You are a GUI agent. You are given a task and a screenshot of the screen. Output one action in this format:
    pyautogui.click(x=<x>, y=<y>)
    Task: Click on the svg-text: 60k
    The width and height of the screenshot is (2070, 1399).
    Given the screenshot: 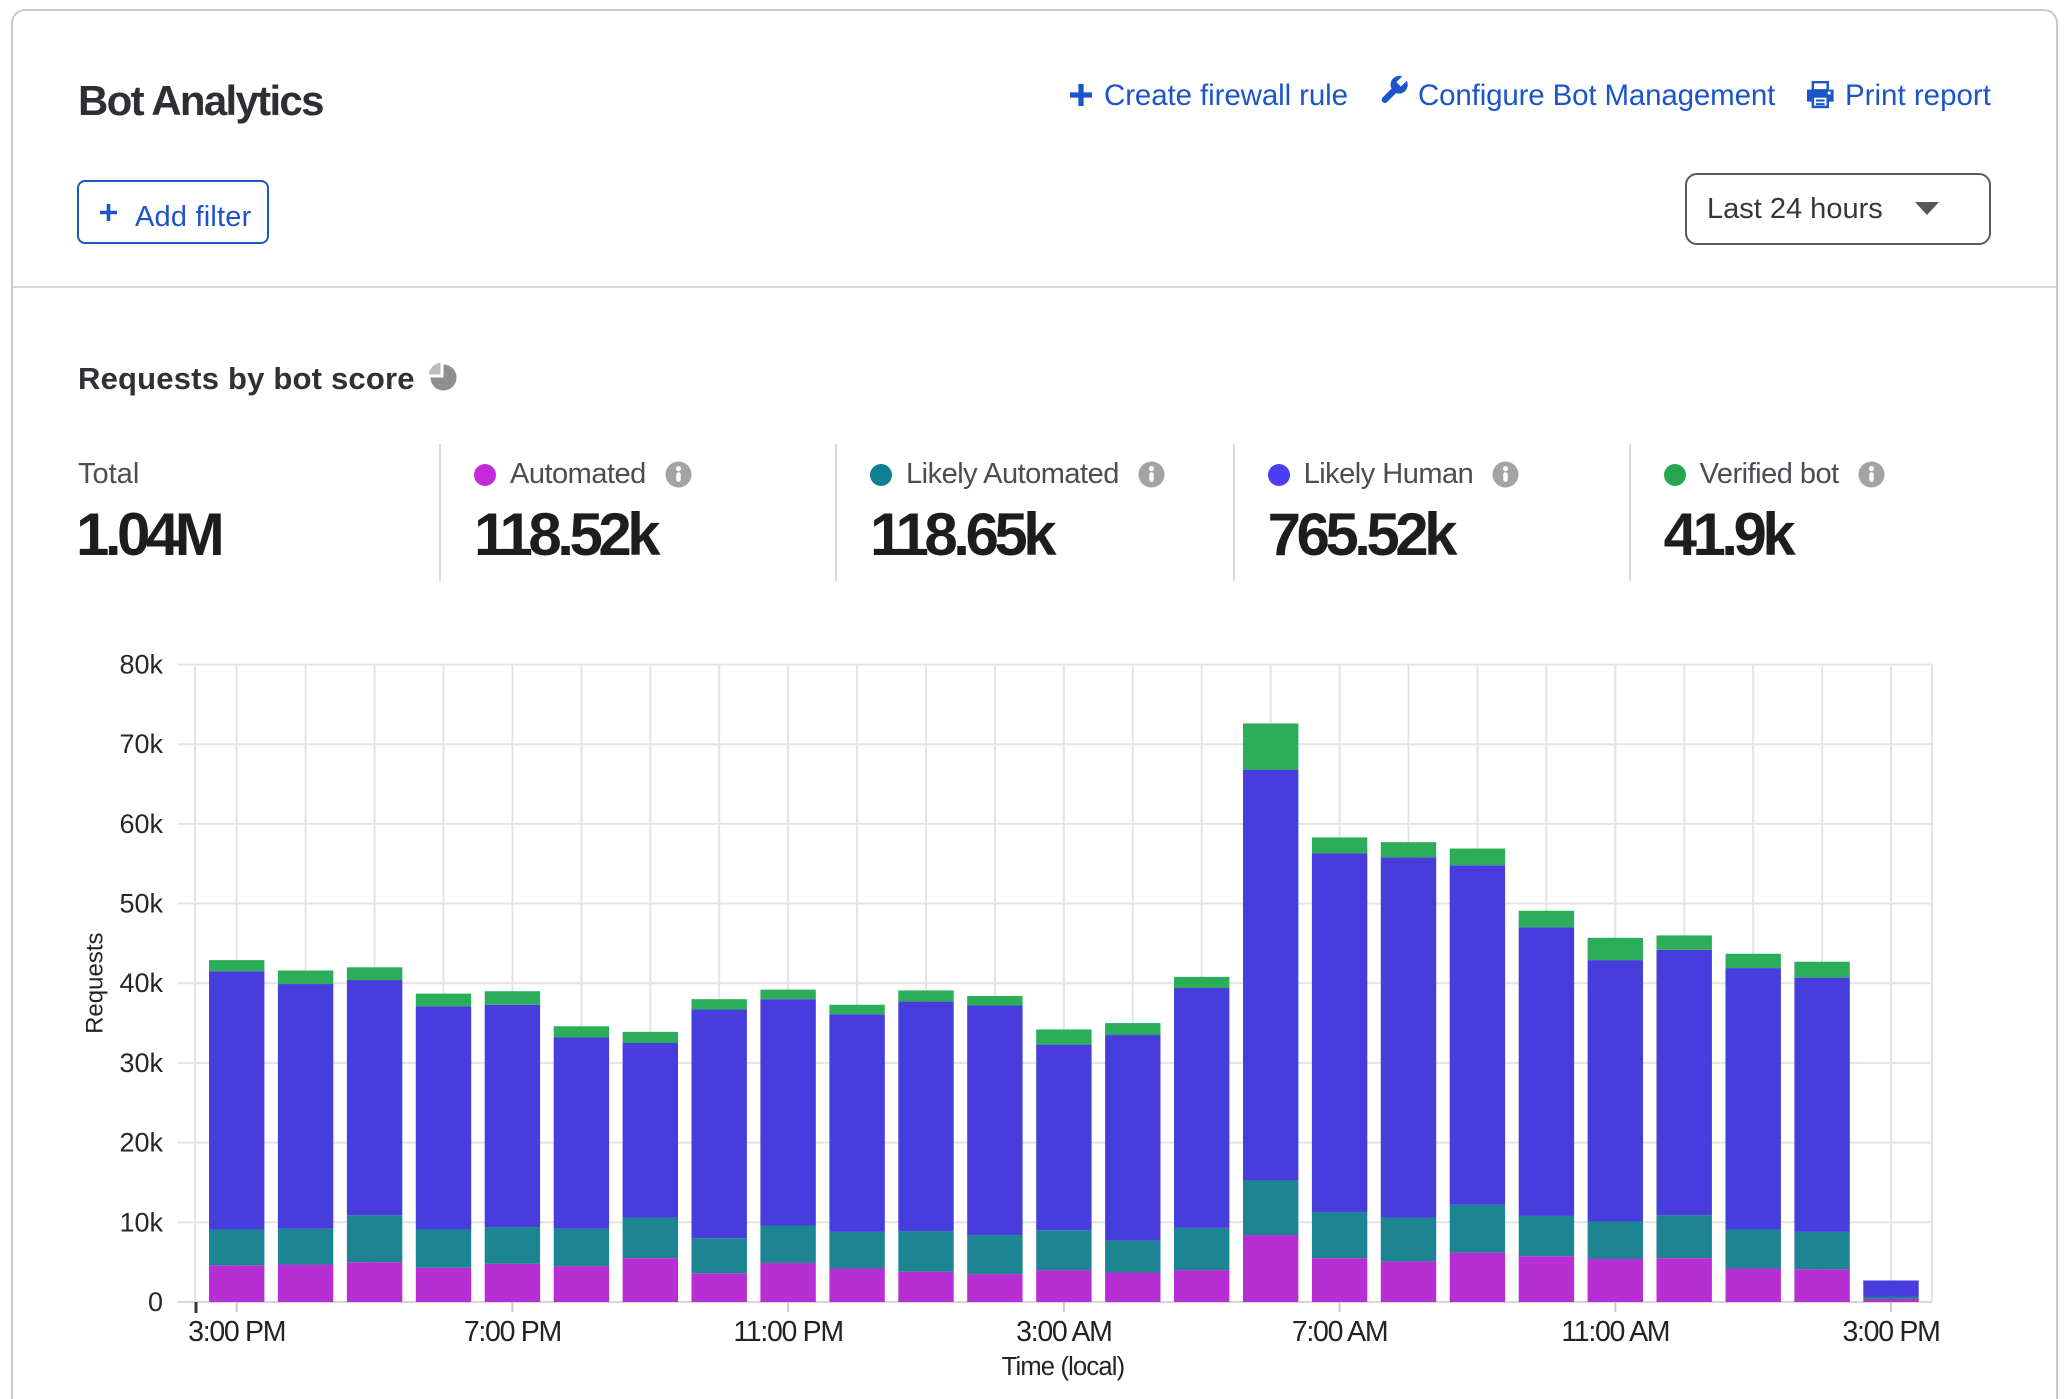 What is the action you would take?
    pyautogui.click(x=141, y=824)
    